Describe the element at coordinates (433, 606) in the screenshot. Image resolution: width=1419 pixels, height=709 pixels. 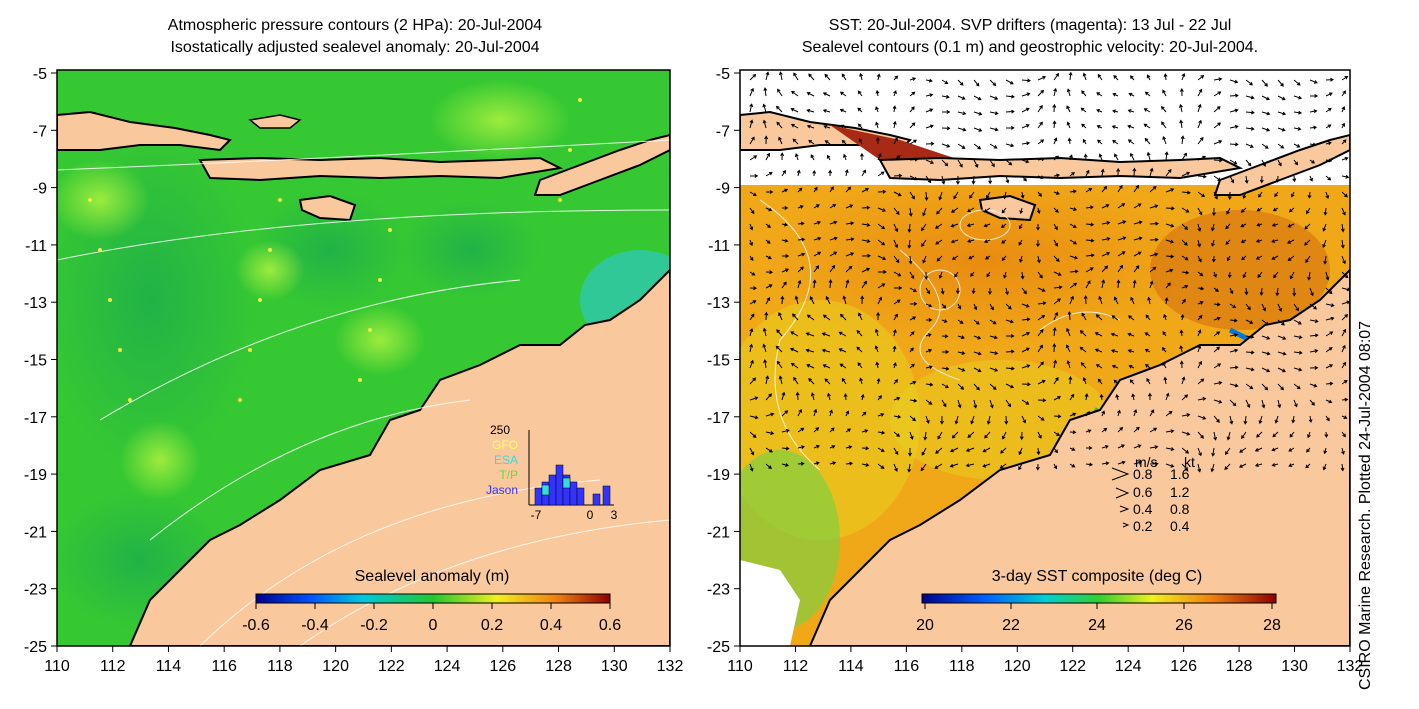
I see `sla-colorbar-ticks` at that location.